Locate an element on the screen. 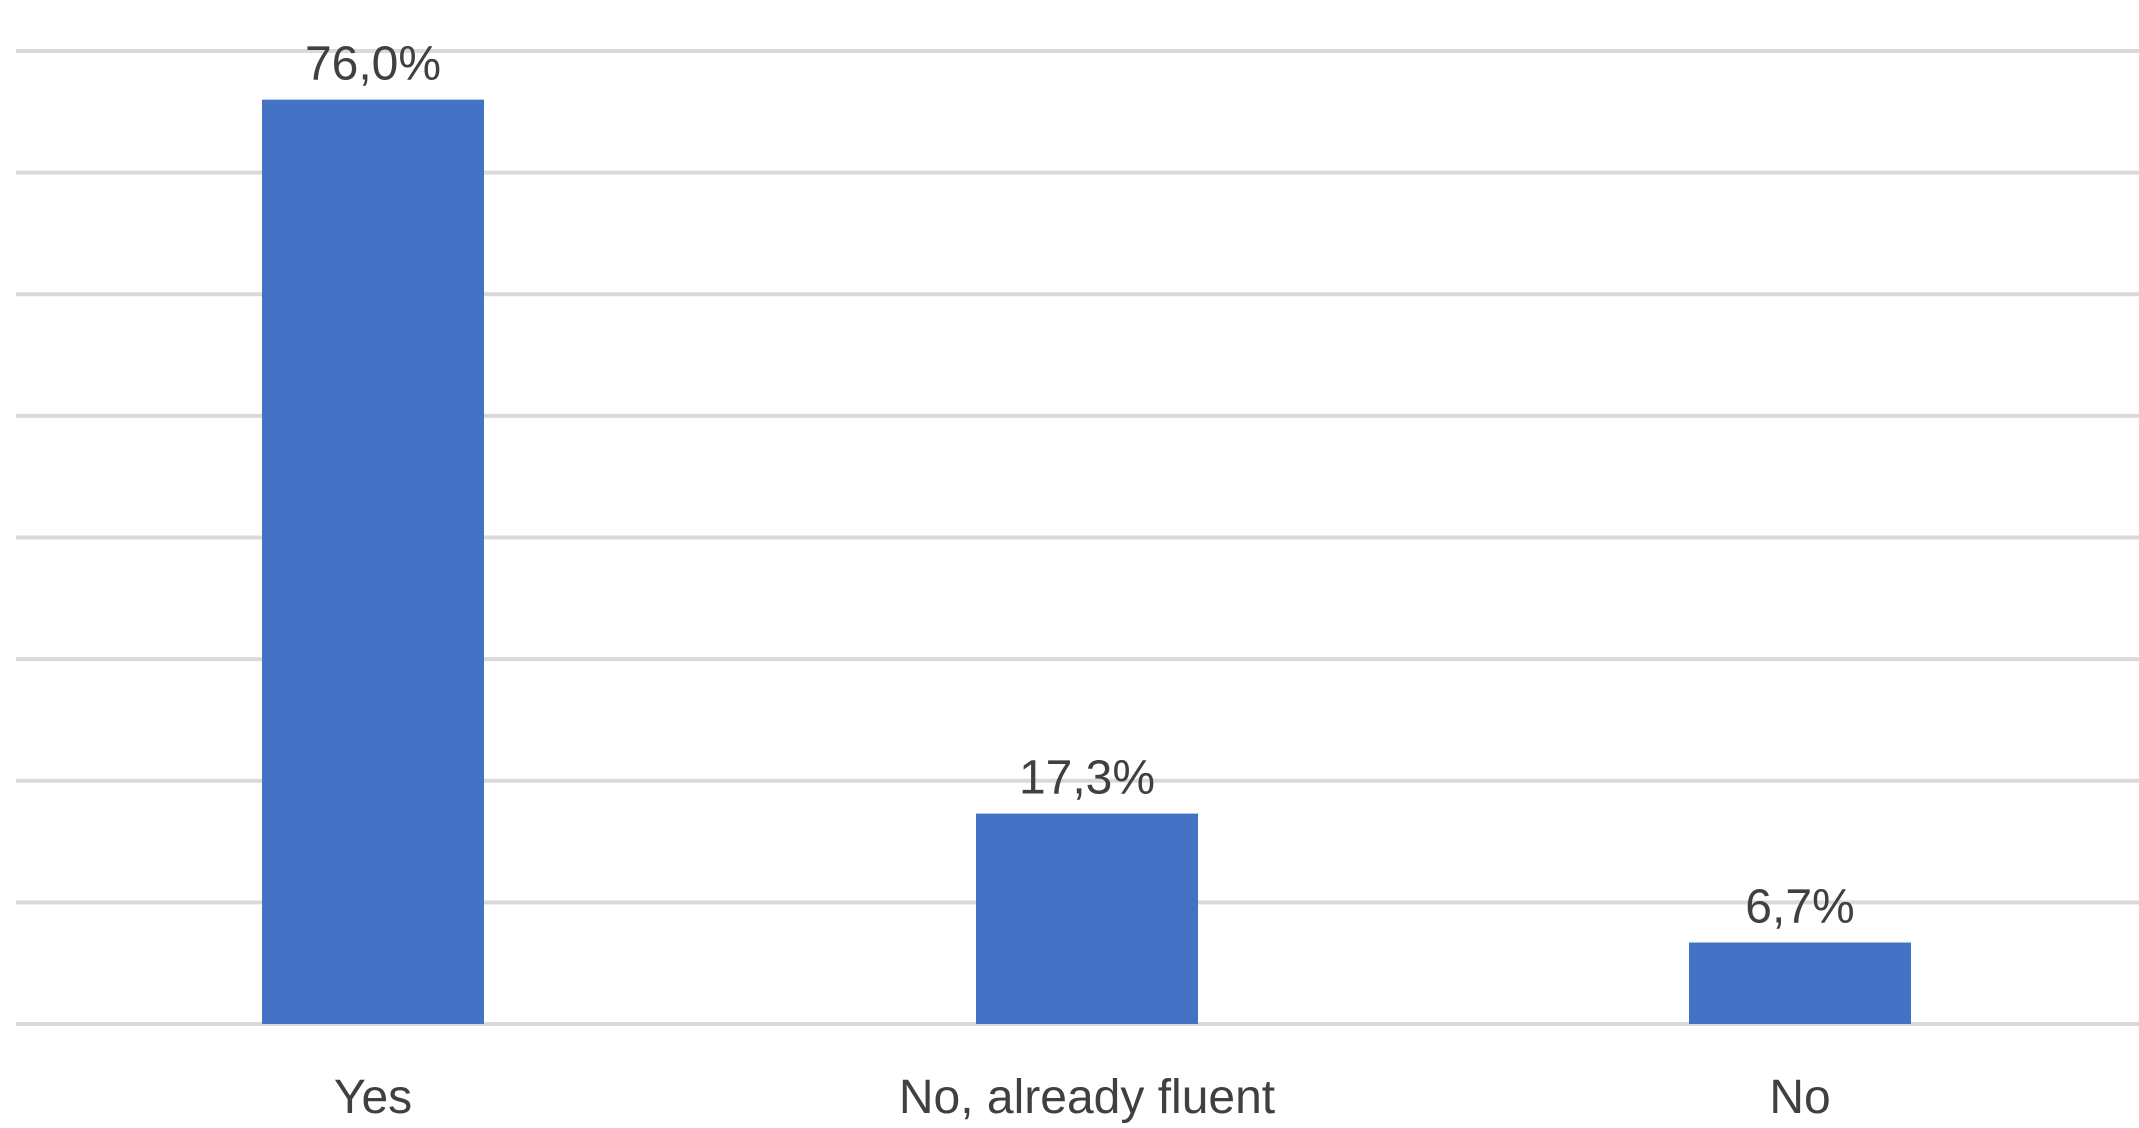 The width and height of the screenshot is (2139, 1128). bar-no-already-fluent is located at coordinates (1087, 918).